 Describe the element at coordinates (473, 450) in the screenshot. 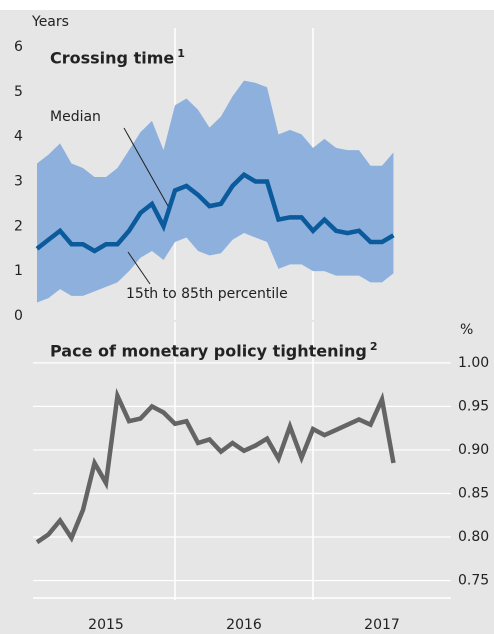

I see `y2-tick-label: 0.90` at that location.